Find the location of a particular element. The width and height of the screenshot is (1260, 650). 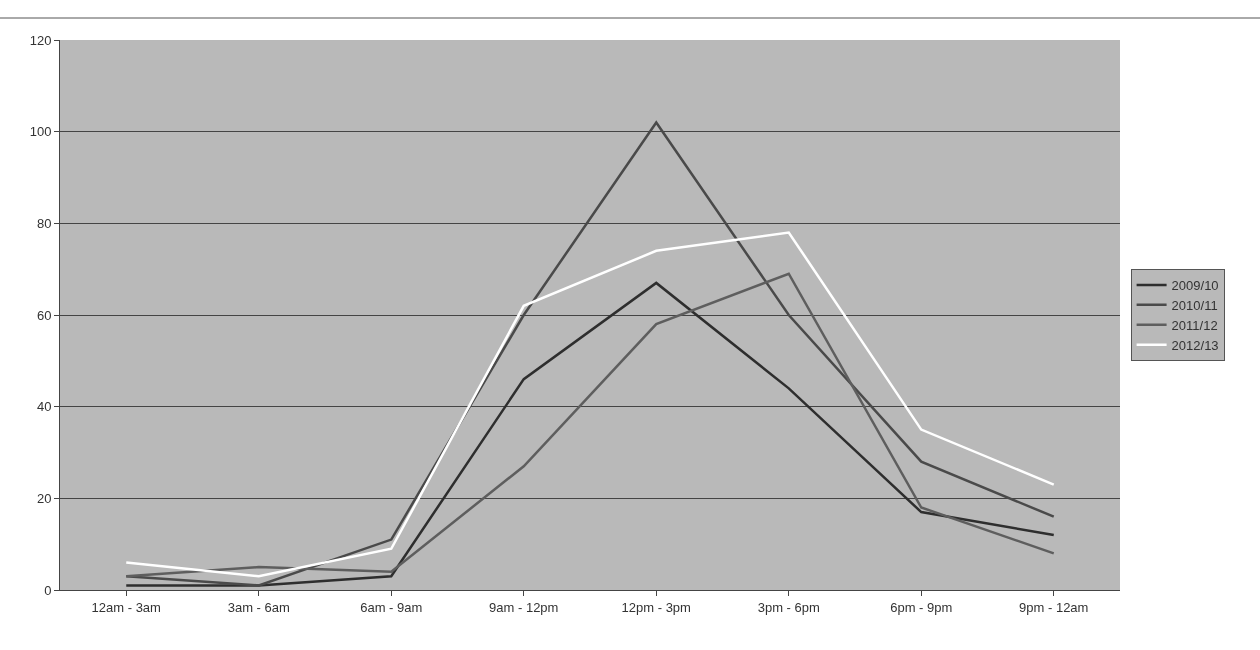

y-tick-label: 20 is located at coordinates (44, 498).